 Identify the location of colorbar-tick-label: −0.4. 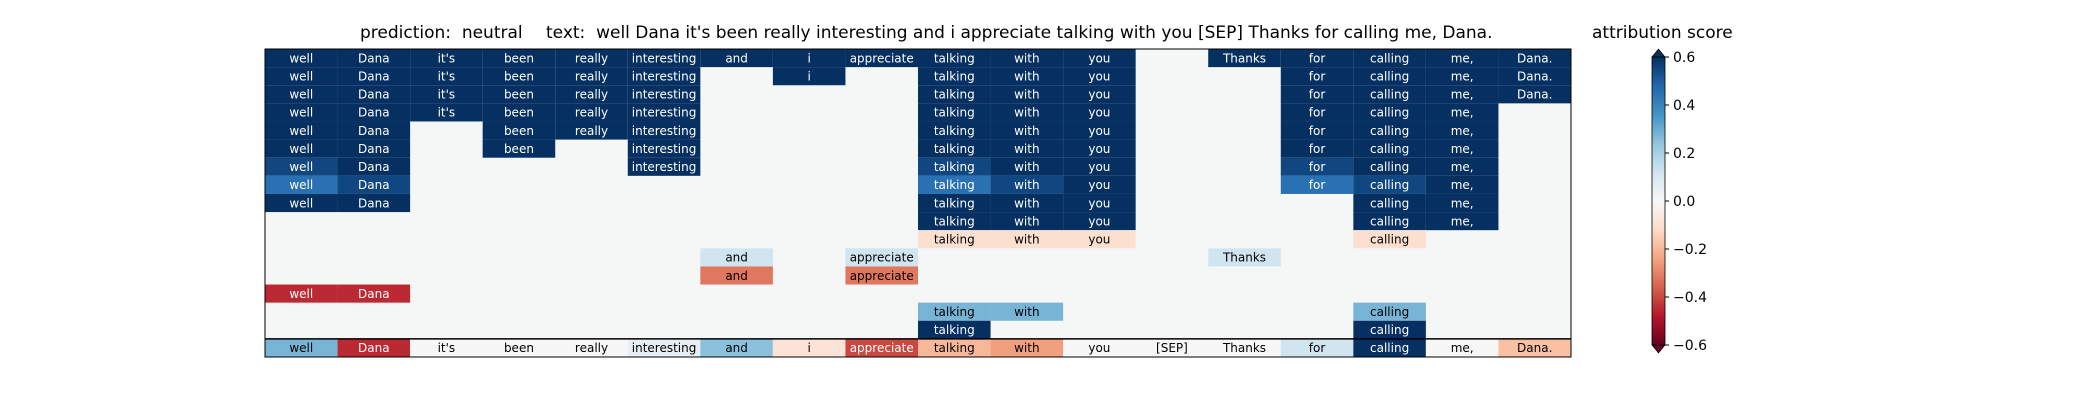
(1690, 298).